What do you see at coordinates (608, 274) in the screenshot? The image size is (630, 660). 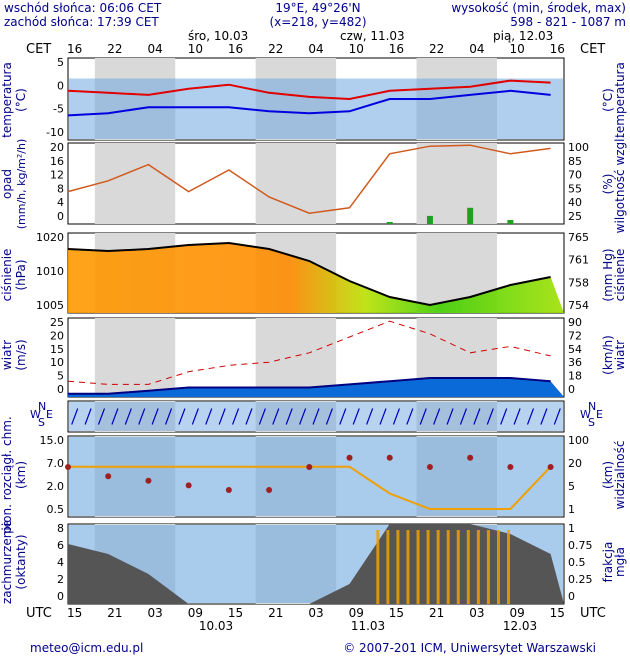 I see `svg-text: (mm Hg)` at bounding box center [608, 274].